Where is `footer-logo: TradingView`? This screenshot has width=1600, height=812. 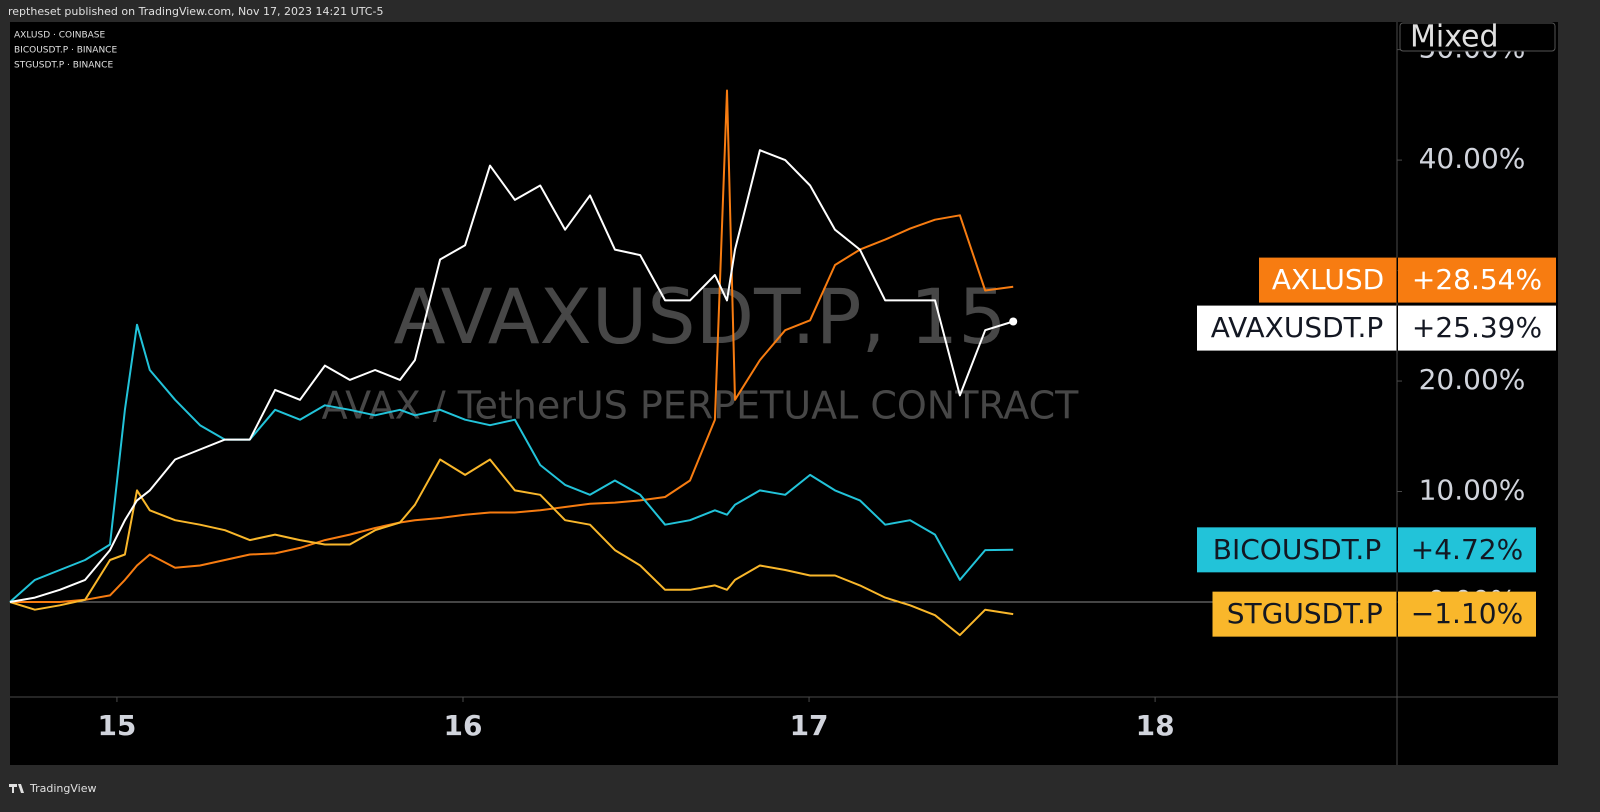 footer-logo: TradingView is located at coordinates (62, 788).